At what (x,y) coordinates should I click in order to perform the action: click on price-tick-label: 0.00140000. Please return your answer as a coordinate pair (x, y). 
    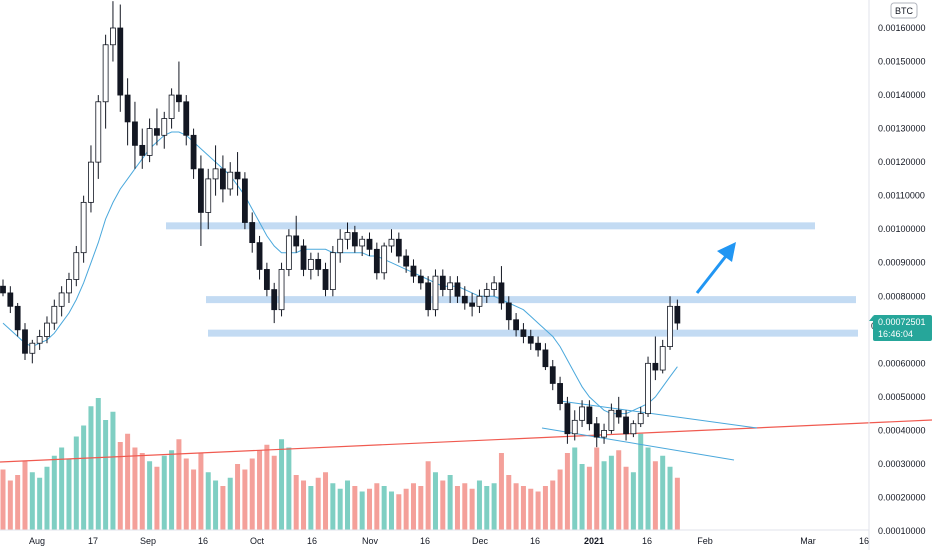
    Looking at the image, I should click on (902, 95).